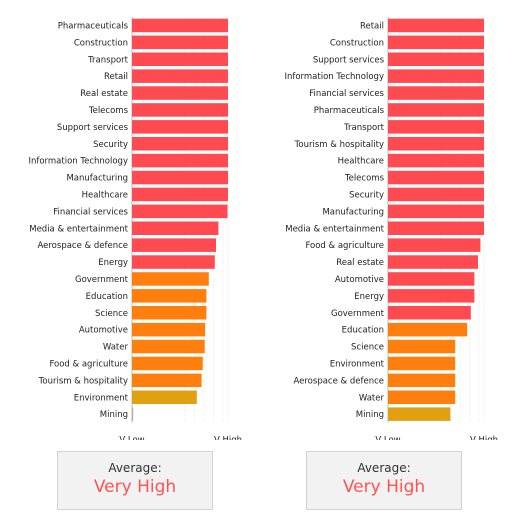  I want to click on left-average-value: Very High, so click(135, 487).